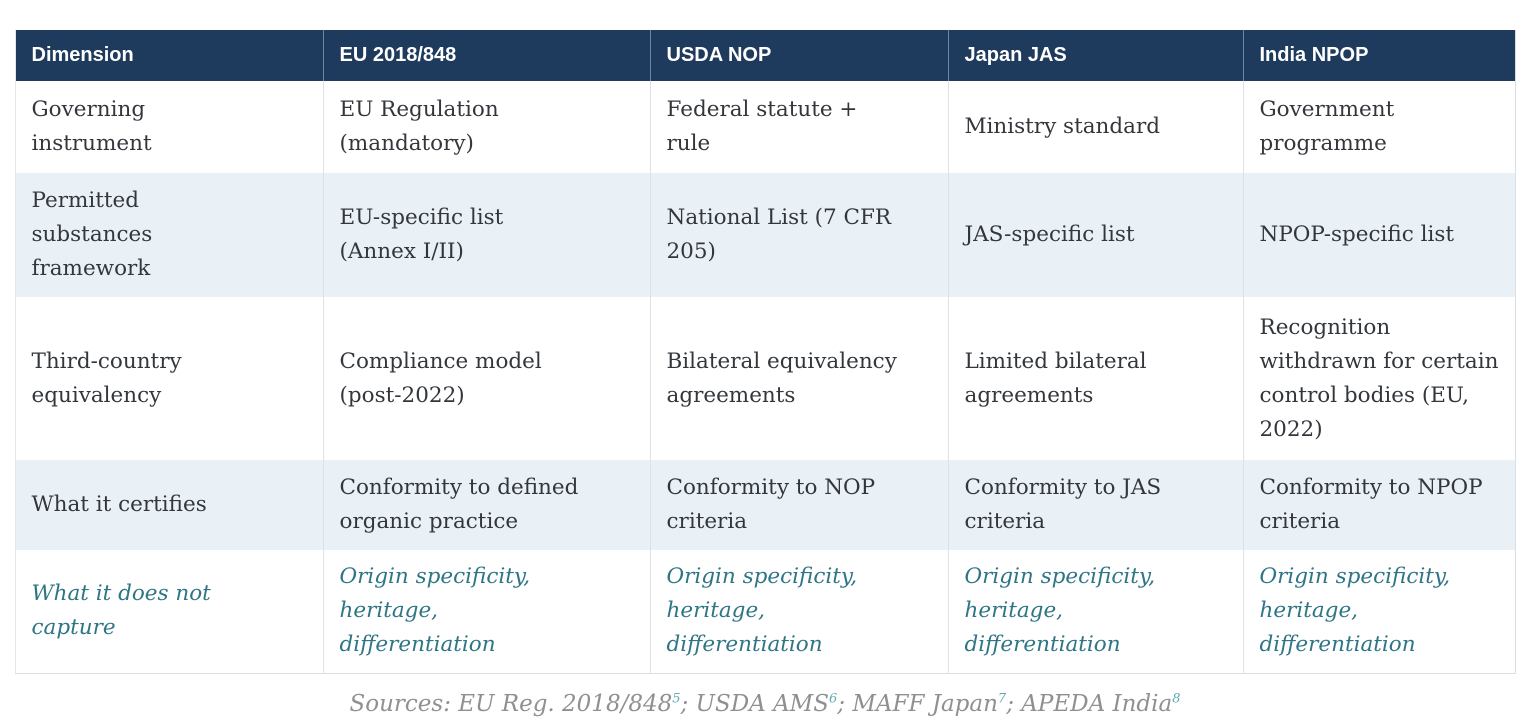 This screenshot has height=724, width=1530. What do you see at coordinates (169, 127) in the screenshot?
I see `row-label: Governing instrument` at bounding box center [169, 127].